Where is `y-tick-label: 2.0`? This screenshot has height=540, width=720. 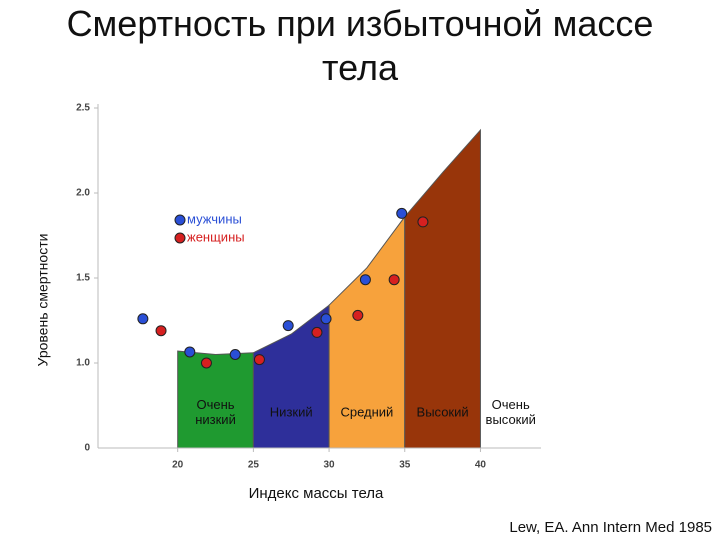
y-tick-label: 2.0 is located at coordinates (83, 193).